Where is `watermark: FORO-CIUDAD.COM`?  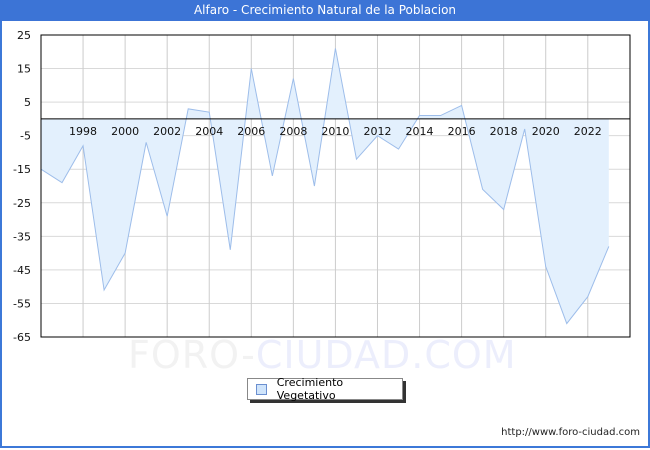 watermark: FORO-CIUDAD.COM is located at coordinates (322, 355).